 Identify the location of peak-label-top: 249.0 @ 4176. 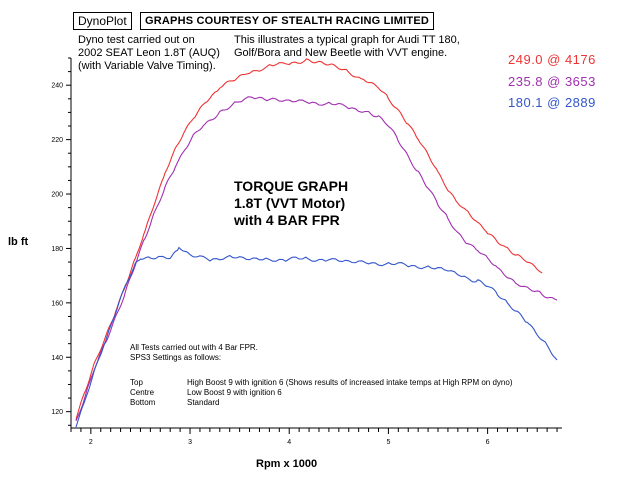
(552, 59).